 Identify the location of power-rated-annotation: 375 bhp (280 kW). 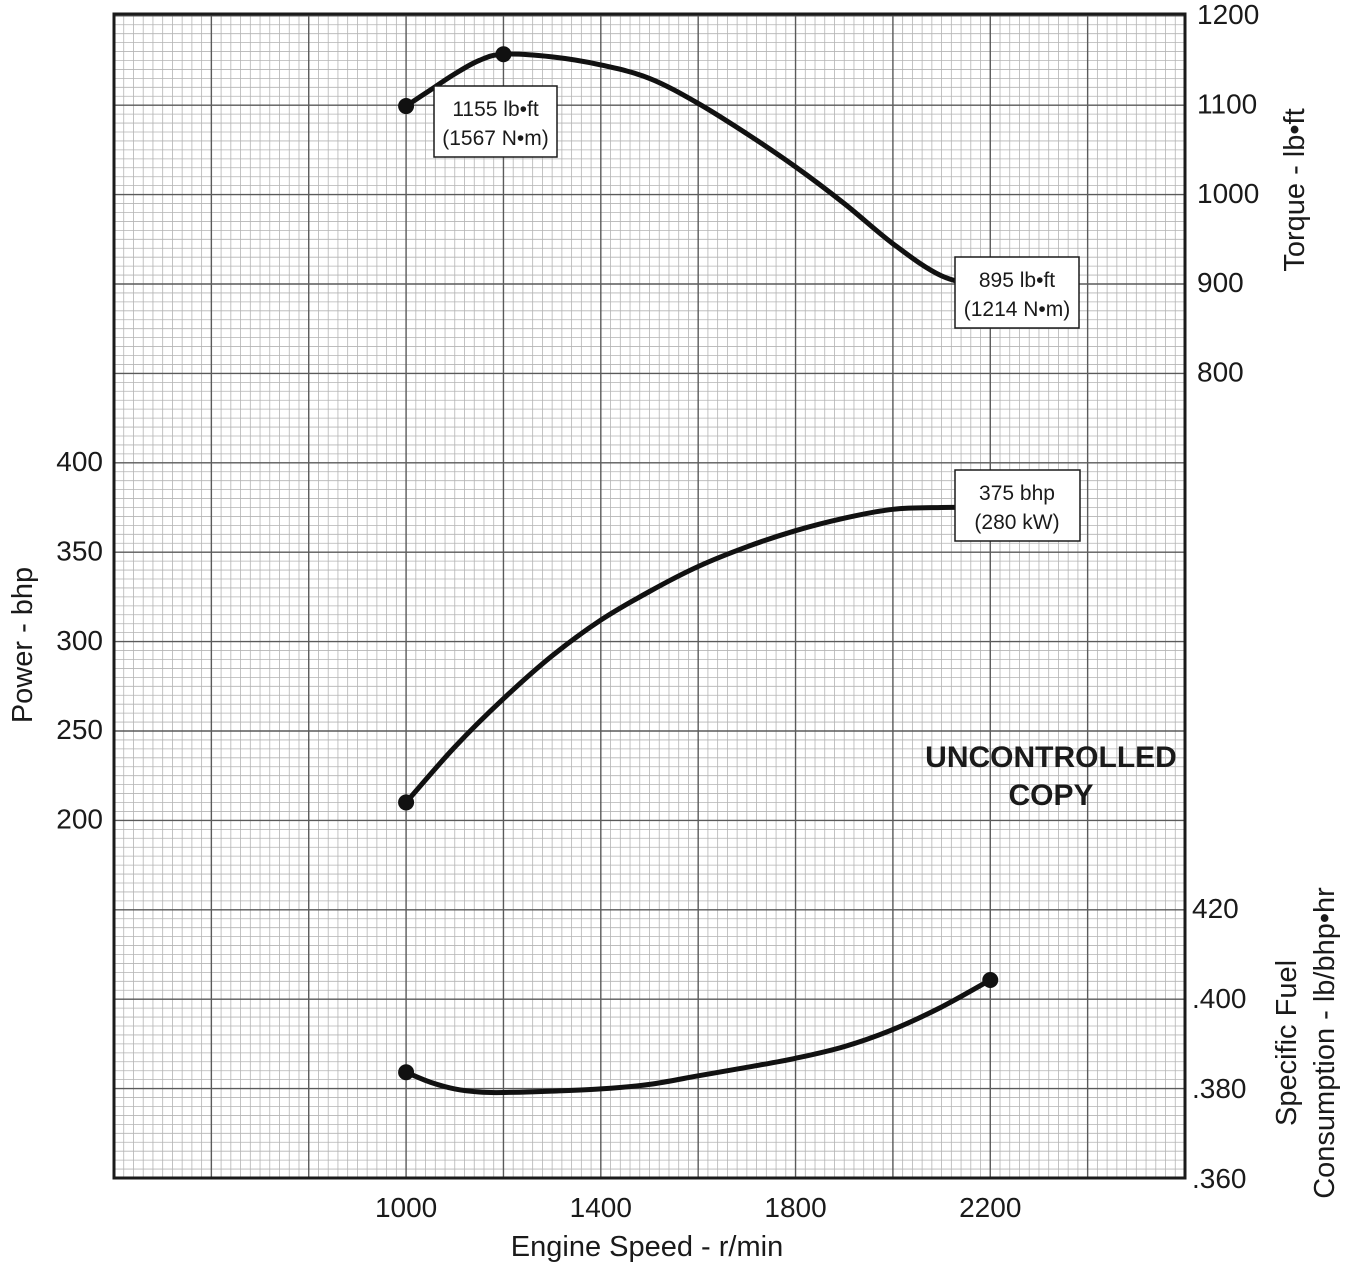
(1017, 505).